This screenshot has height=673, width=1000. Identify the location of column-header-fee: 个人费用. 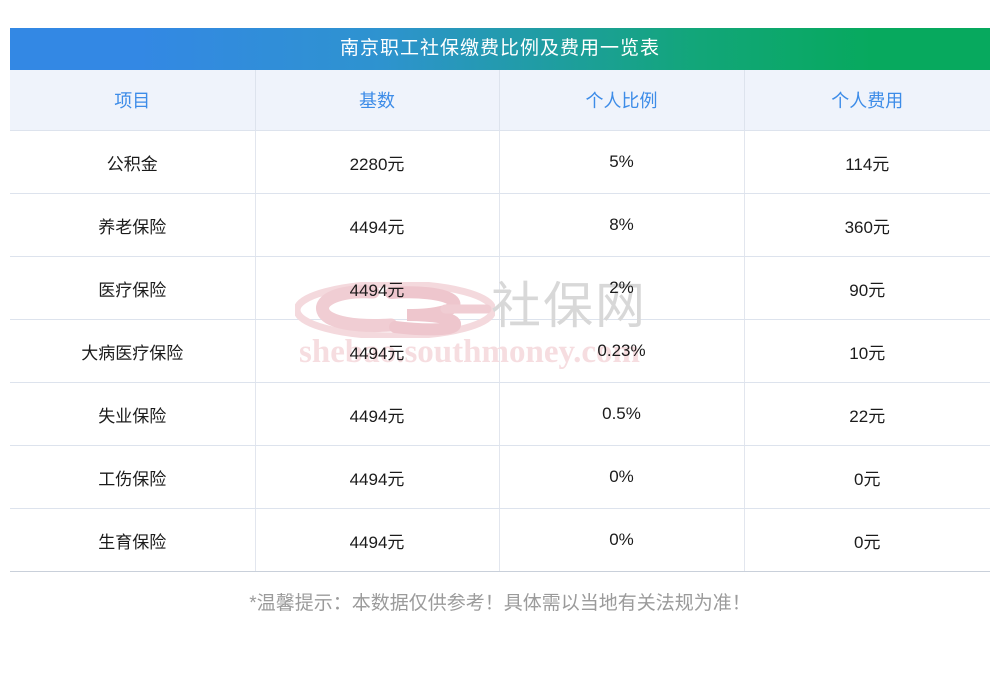
(867, 100).